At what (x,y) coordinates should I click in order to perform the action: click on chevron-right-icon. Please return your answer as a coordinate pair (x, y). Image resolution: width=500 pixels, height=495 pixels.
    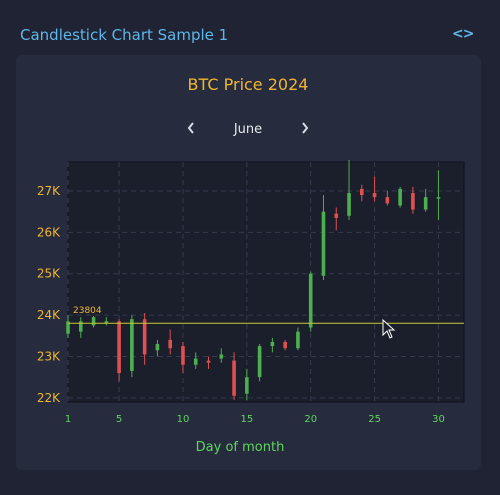
    Looking at the image, I should click on (305, 128).